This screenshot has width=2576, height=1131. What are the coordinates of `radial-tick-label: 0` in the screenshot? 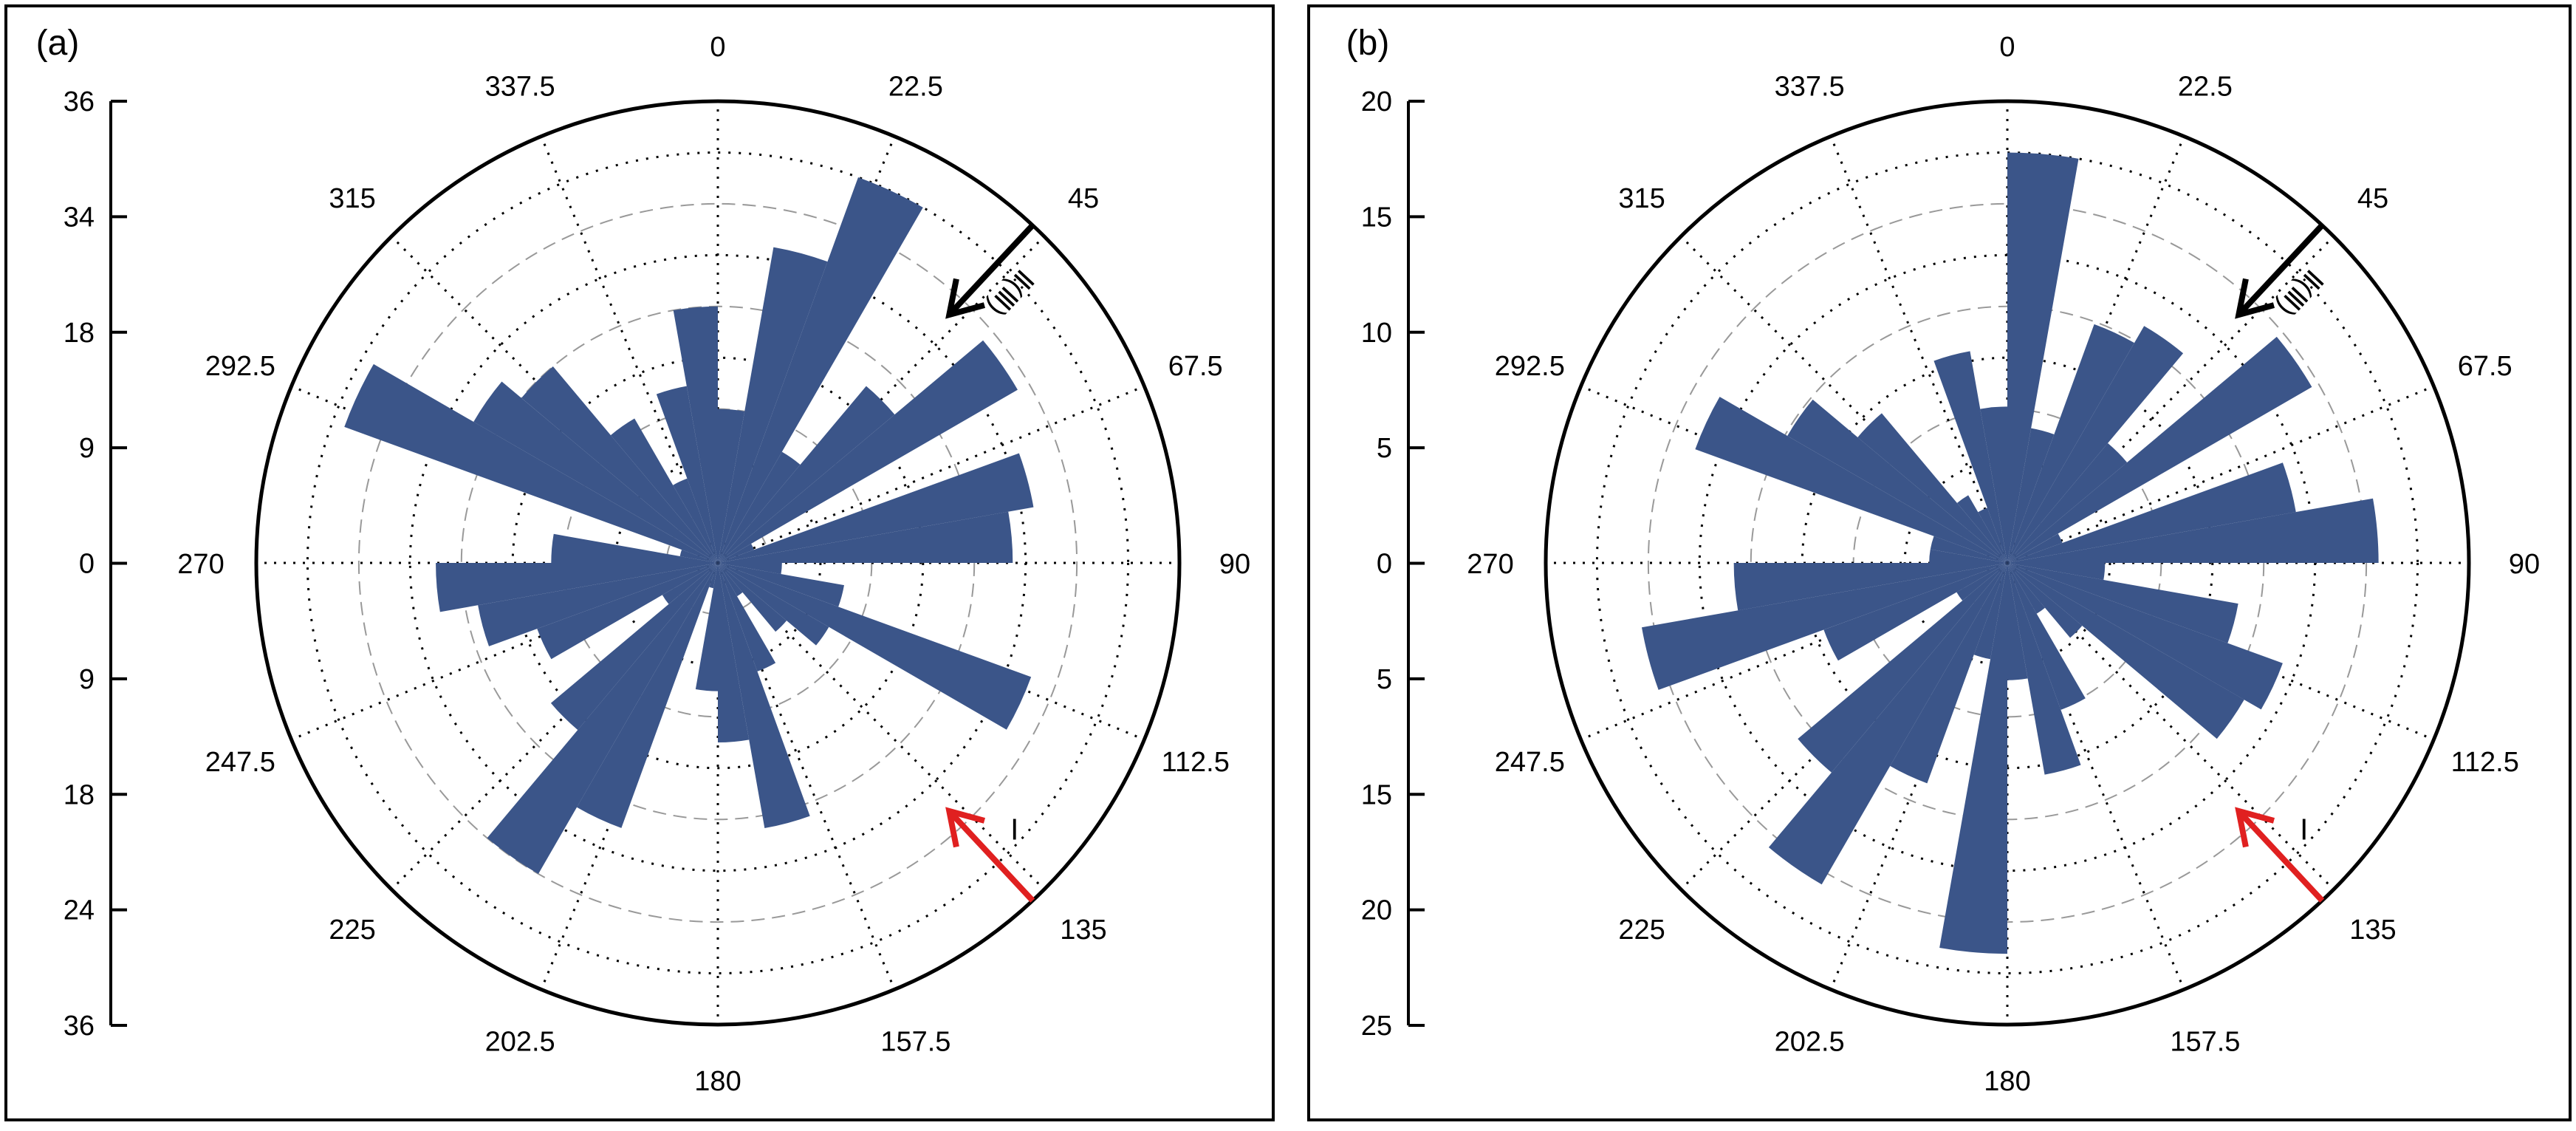 It's located at (1384, 564).